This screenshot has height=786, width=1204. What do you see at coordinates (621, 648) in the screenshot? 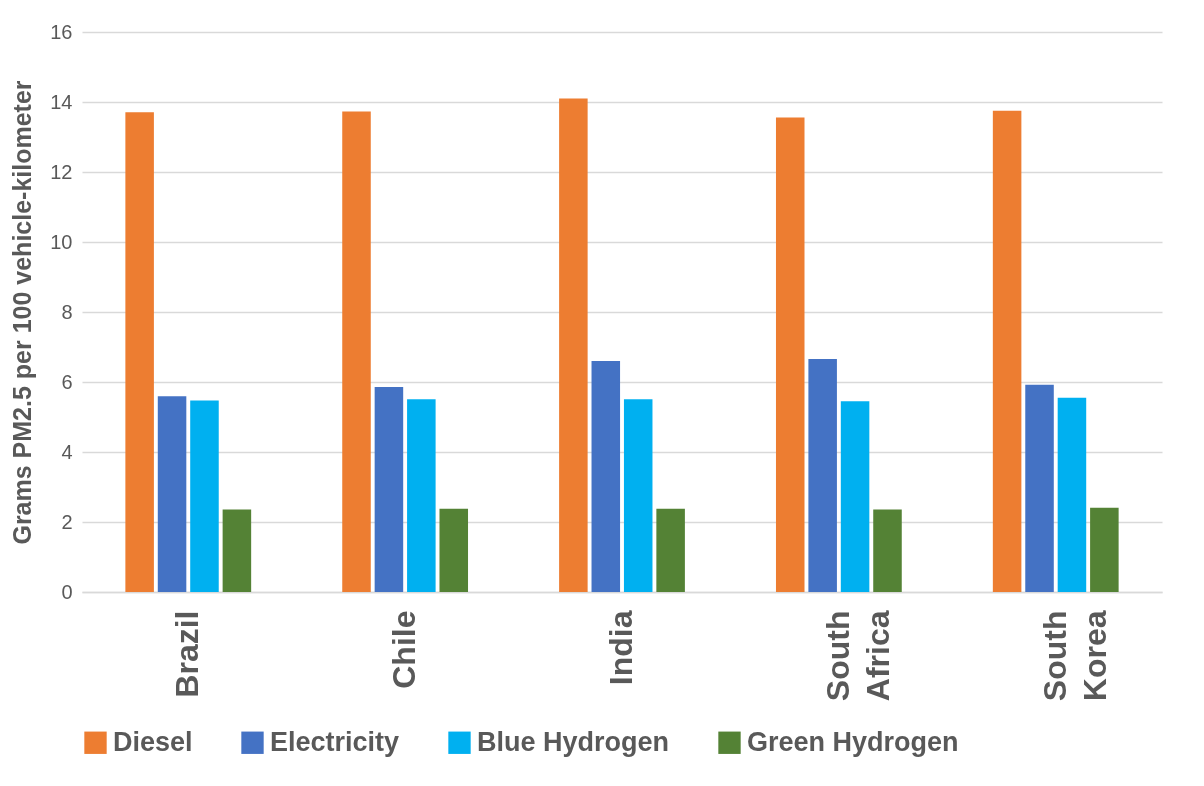
I see `x-tick-label: India` at bounding box center [621, 648].